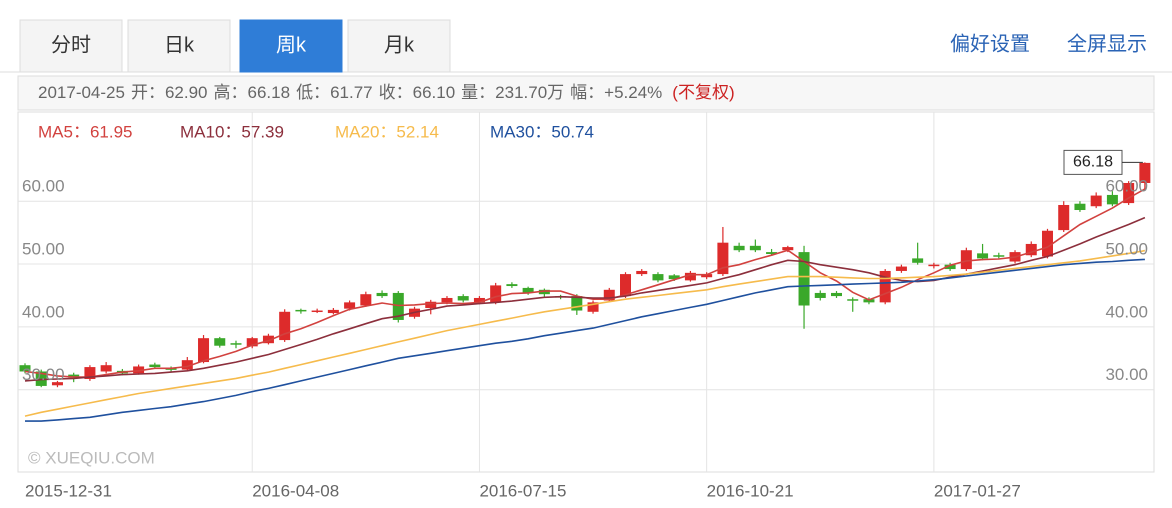 The width and height of the screenshot is (1172, 508). I want to click on tab: 月k, so click(399, 46).